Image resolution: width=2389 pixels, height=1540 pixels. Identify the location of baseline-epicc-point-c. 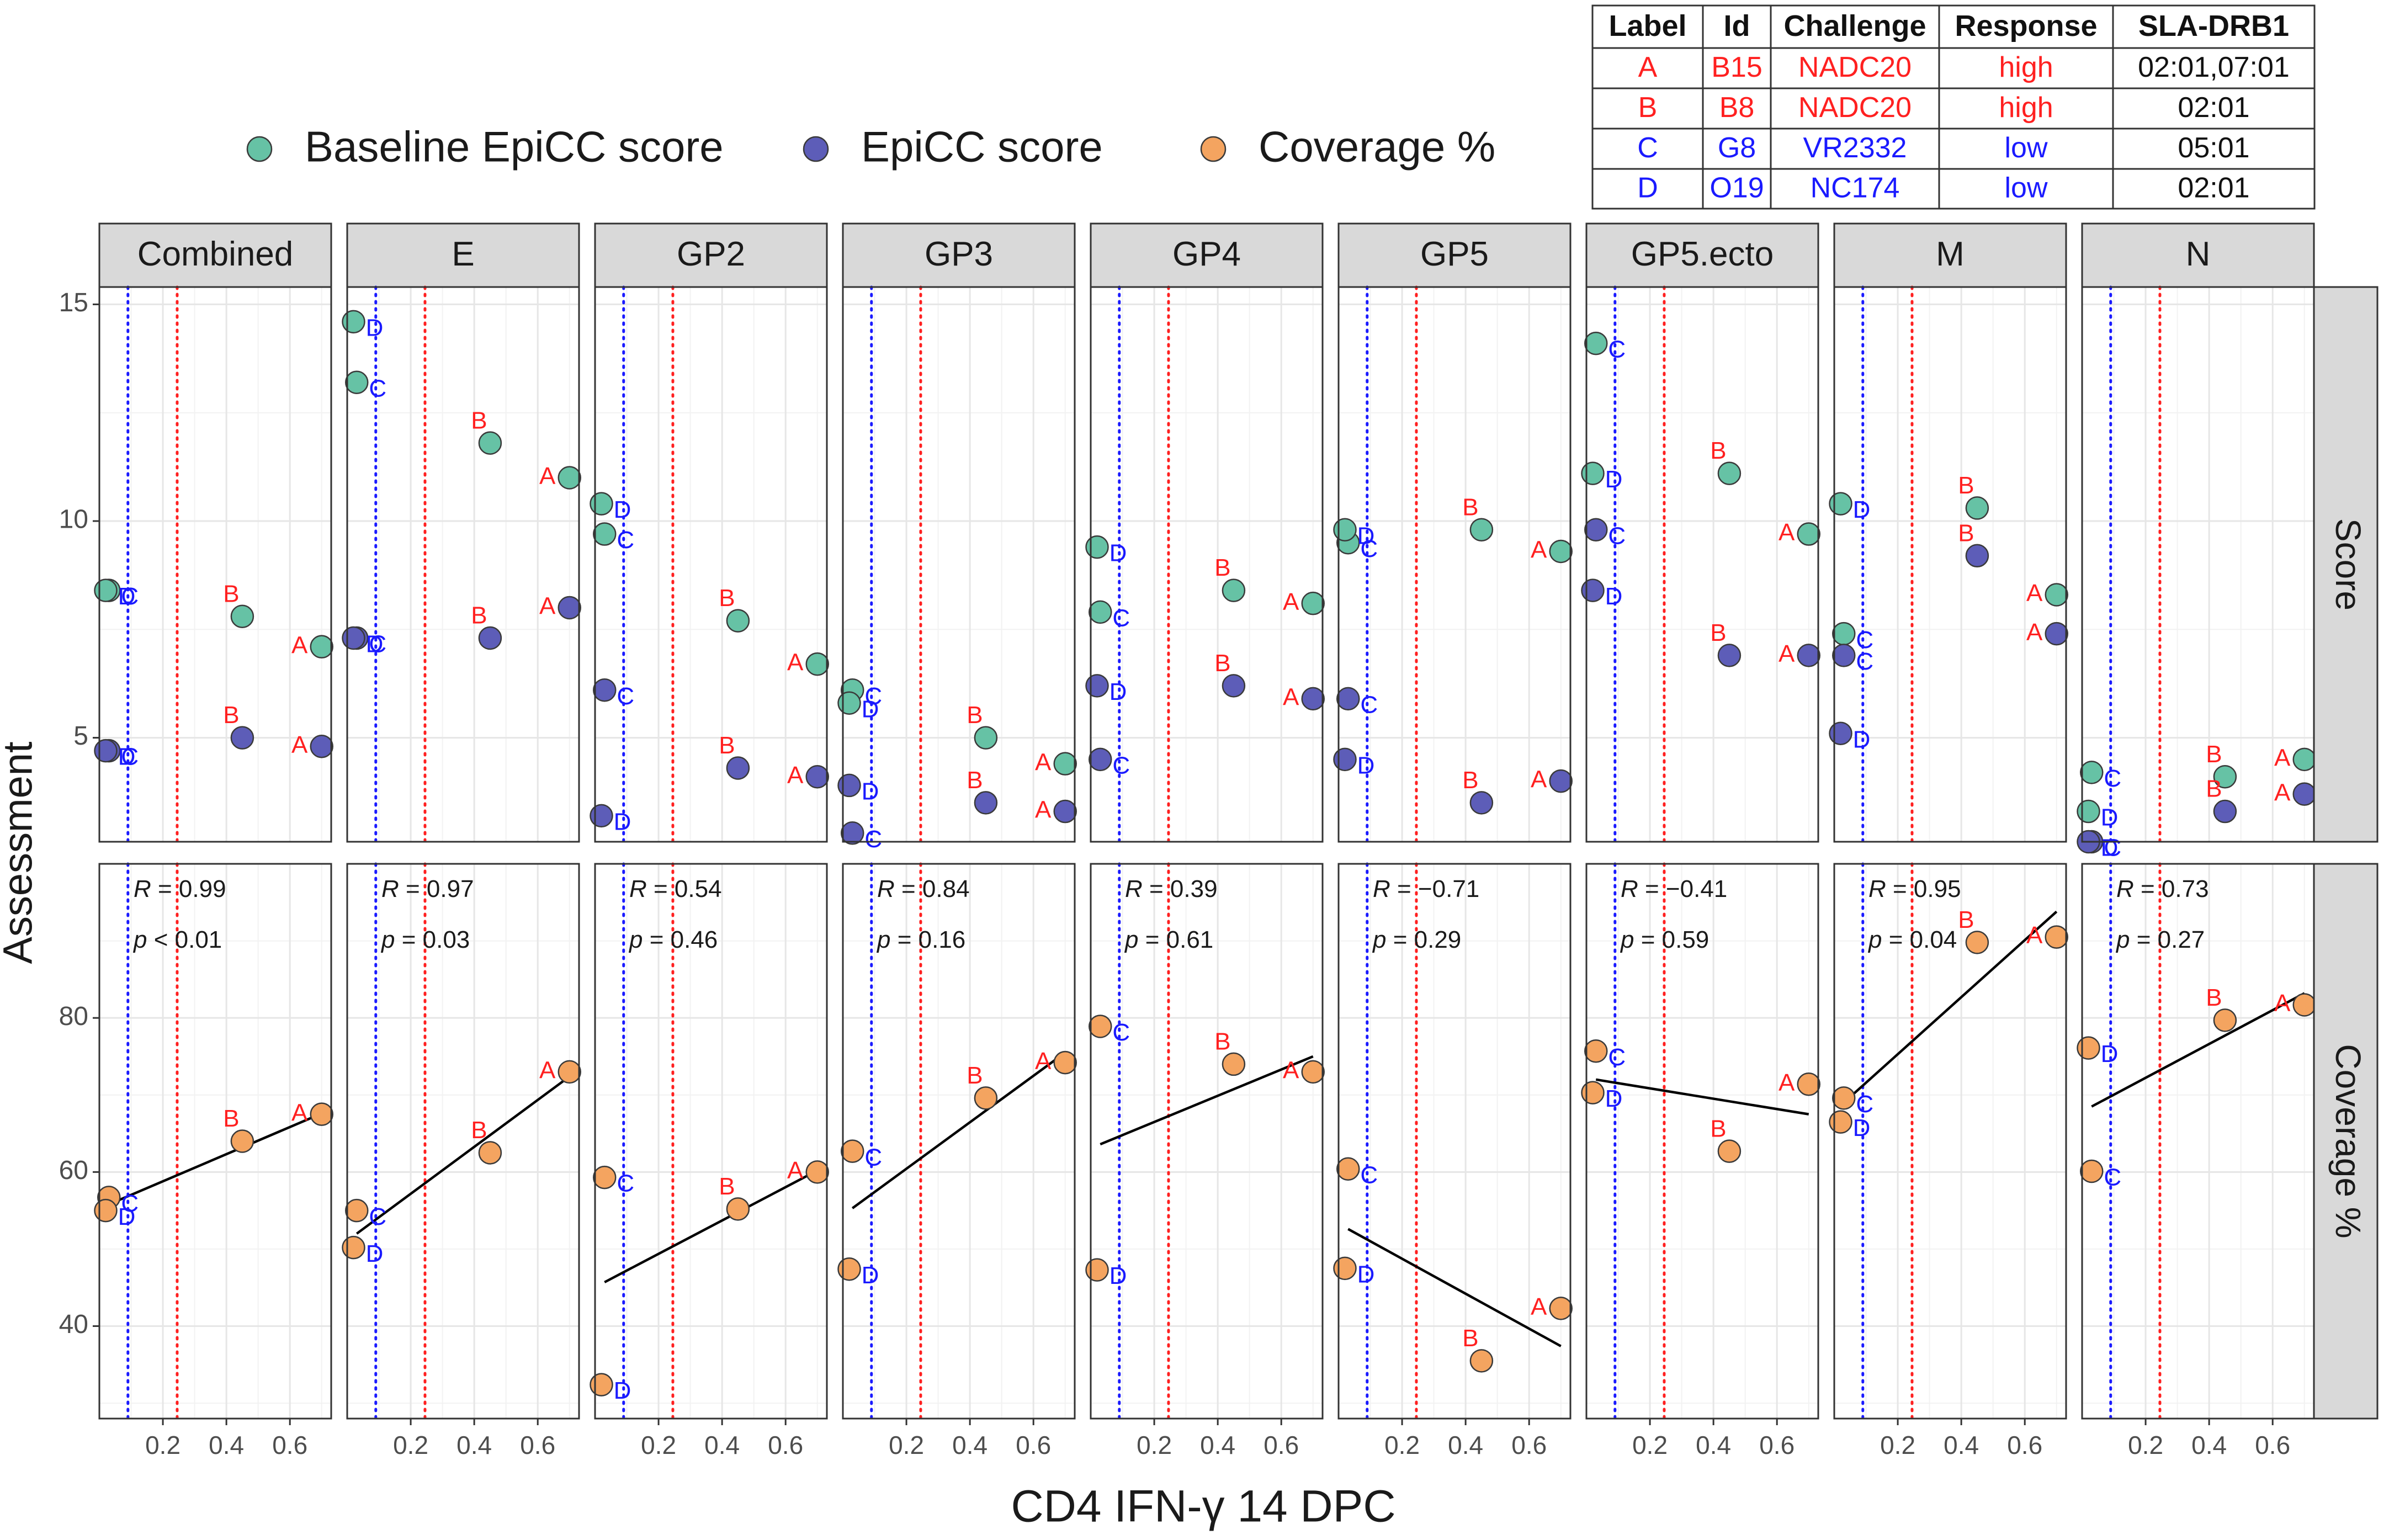
(605, 534).